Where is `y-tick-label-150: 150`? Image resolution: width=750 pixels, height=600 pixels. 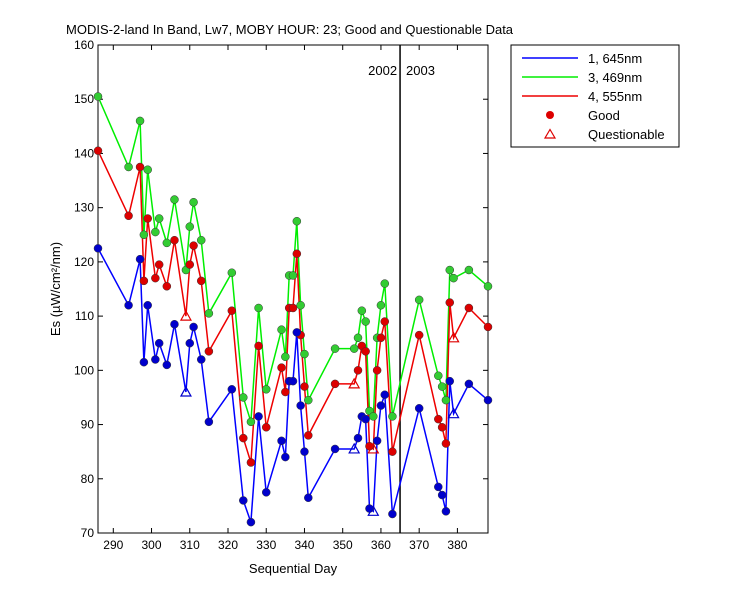 y-tick-label-150: 150 is located at coordinates (84, 99).